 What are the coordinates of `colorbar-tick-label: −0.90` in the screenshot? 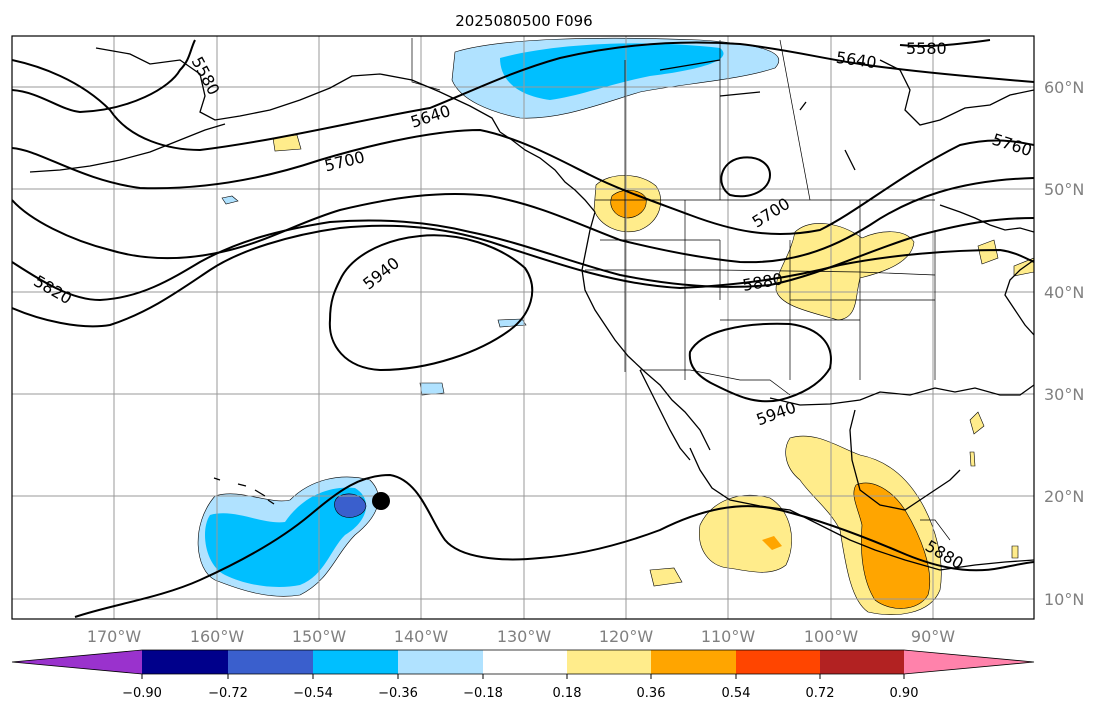 It's located at (142, 693).